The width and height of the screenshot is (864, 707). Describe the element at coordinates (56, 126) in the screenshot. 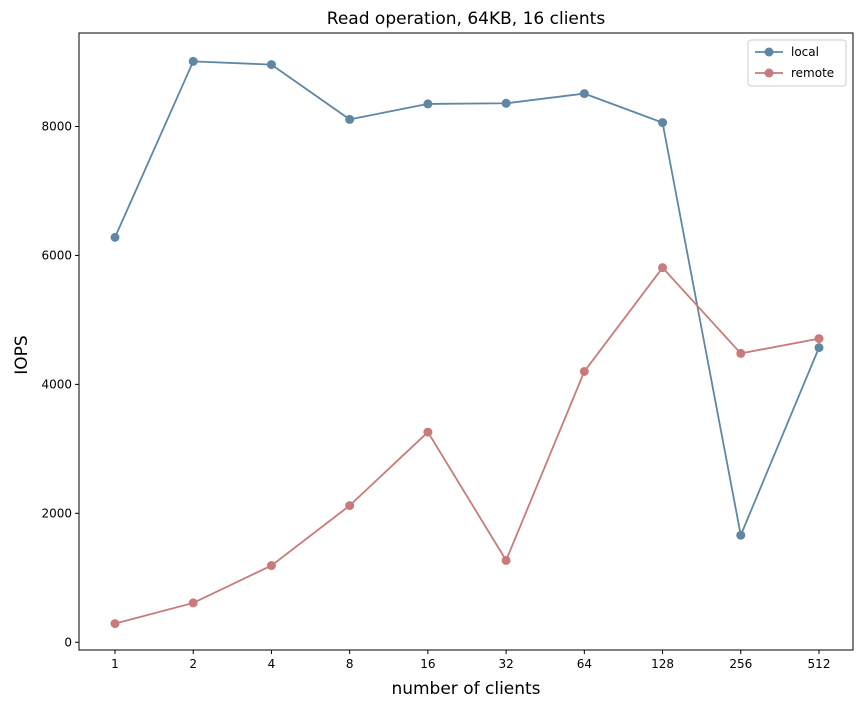

I see `y-tick-label: 8000` at that location.